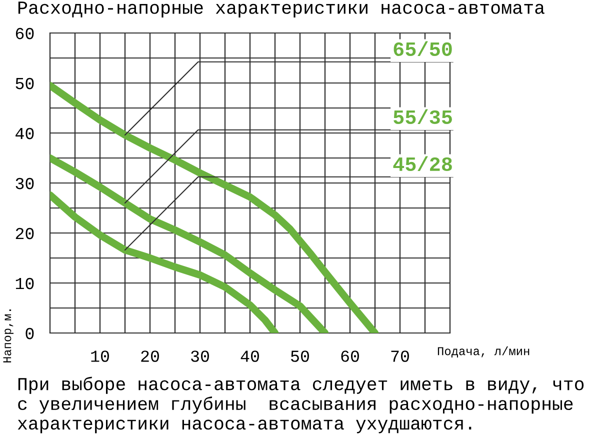  I want to click on y-tick-label: 60, so click(25, 34).